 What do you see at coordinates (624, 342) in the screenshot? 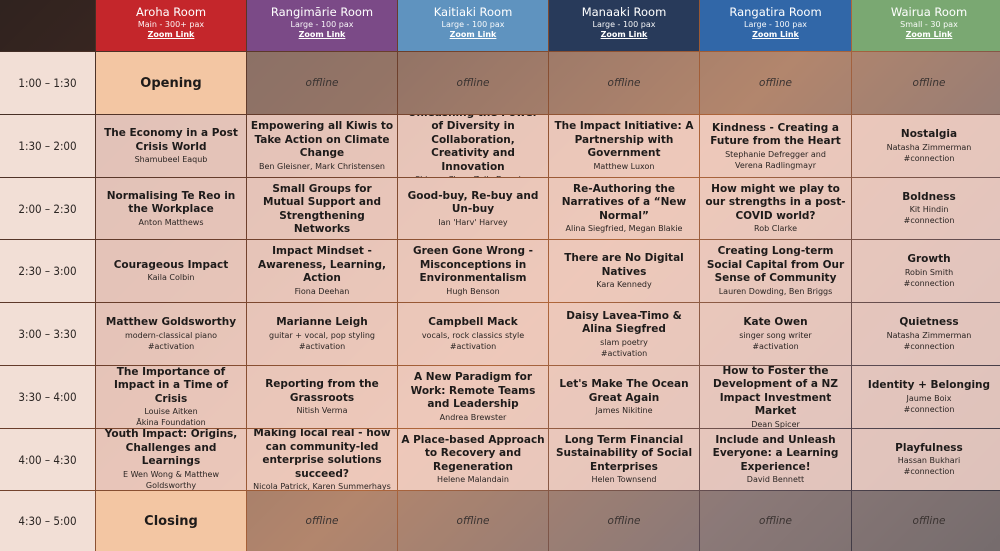
I see `session-presenter: slam poetry` at bounding box center [624, 342].